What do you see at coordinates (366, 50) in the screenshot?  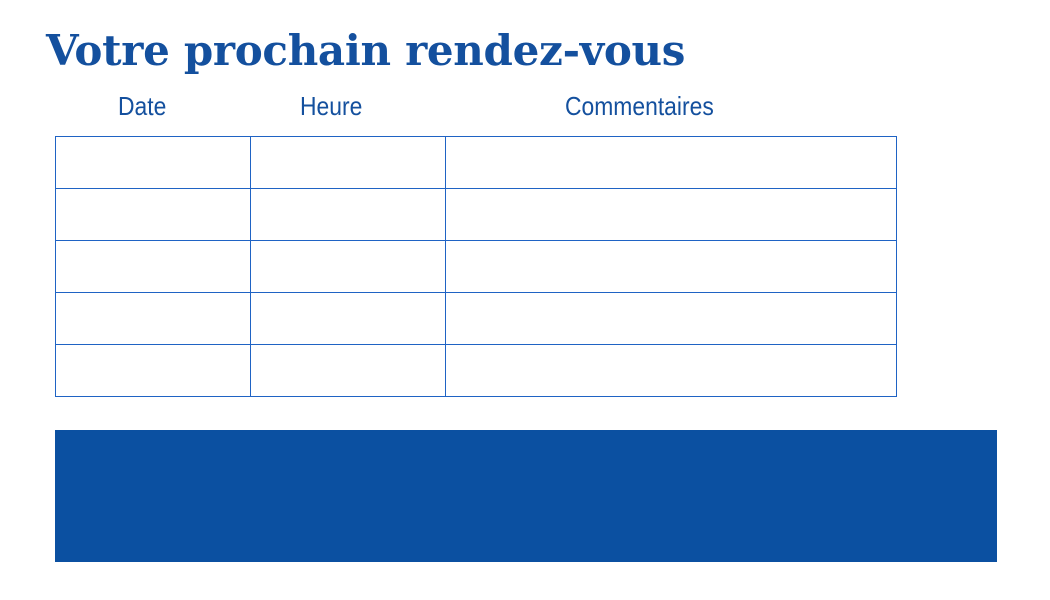 I see `page-title: Votre prochain rendez-vous` at bounding box center [366, 50].